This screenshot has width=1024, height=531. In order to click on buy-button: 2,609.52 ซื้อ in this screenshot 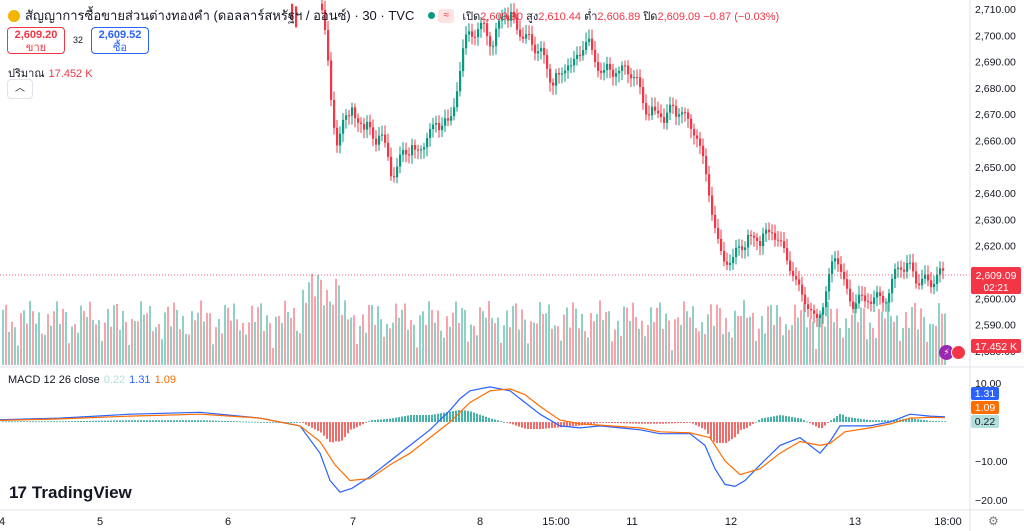, I will do `click(120, 40)`.